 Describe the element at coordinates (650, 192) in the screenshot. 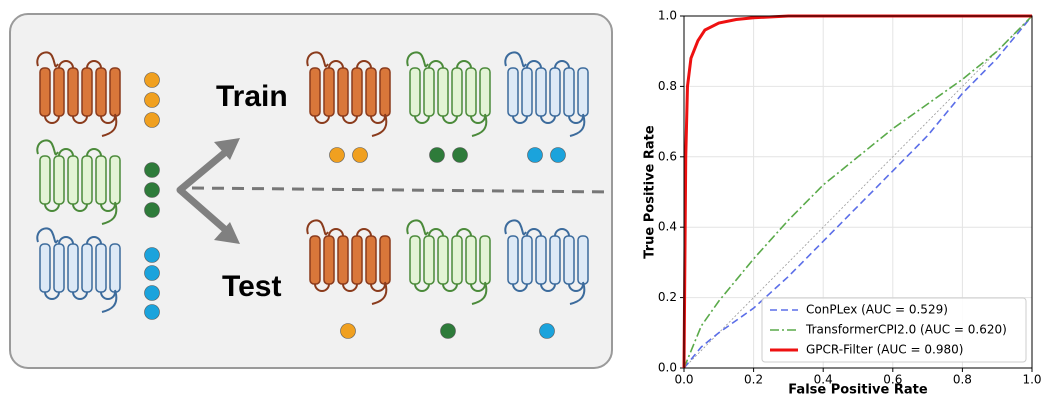

I see `y-axis-label: True Positive Rate` at that location.